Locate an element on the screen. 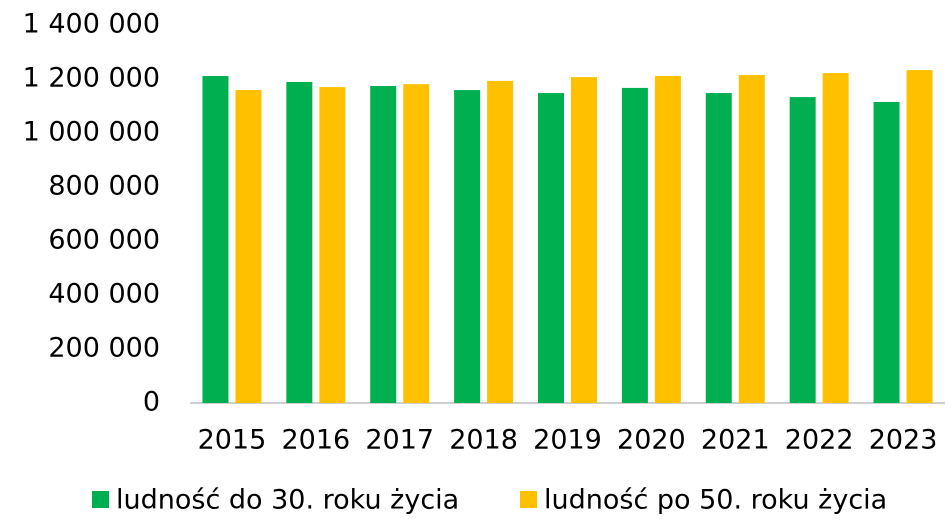 The image size is (949, 521). x-tick-label: 2020 is located at coordinates (651, 440).